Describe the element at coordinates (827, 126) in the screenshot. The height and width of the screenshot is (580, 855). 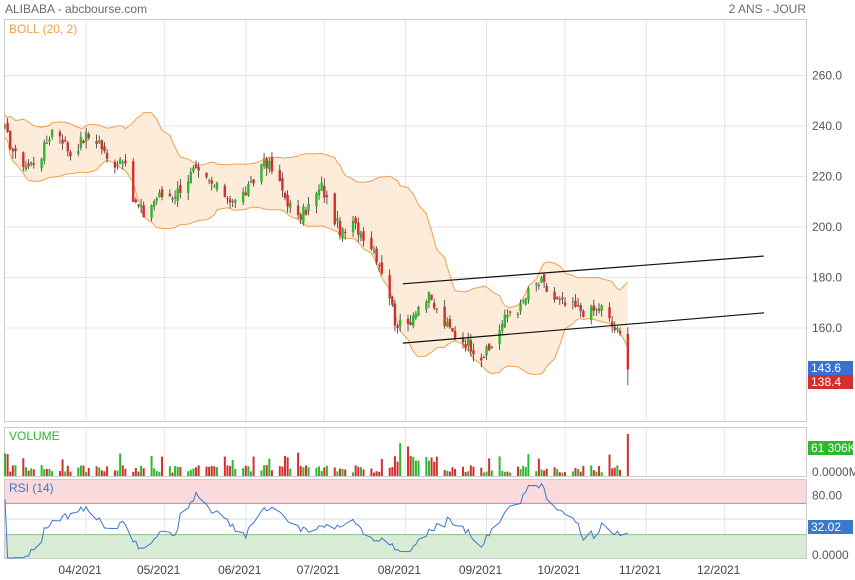
I see `price-axis-tick-label: 240.0` at that location.